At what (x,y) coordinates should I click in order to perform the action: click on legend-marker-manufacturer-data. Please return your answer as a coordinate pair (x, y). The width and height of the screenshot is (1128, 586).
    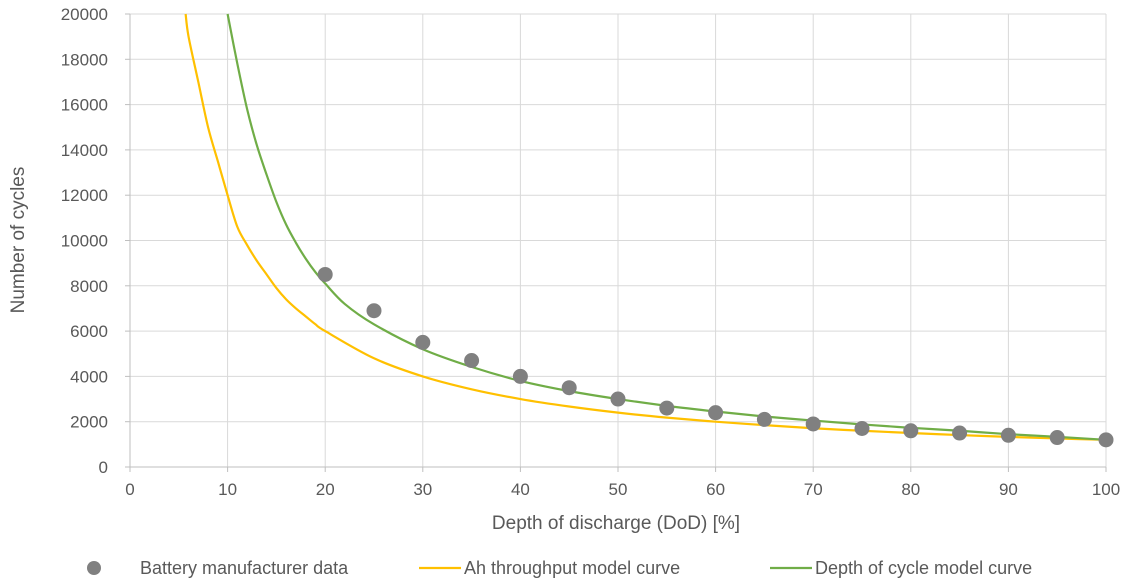
    Looking at the image, I should click on (94, 568).